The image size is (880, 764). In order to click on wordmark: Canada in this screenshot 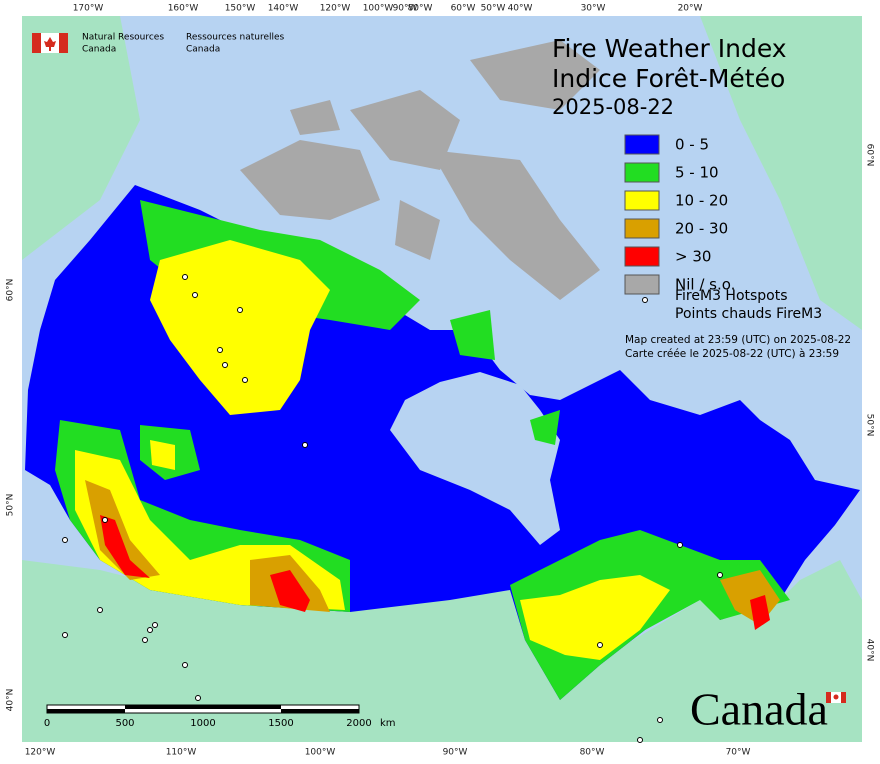, I will do `click(759, 709)`.